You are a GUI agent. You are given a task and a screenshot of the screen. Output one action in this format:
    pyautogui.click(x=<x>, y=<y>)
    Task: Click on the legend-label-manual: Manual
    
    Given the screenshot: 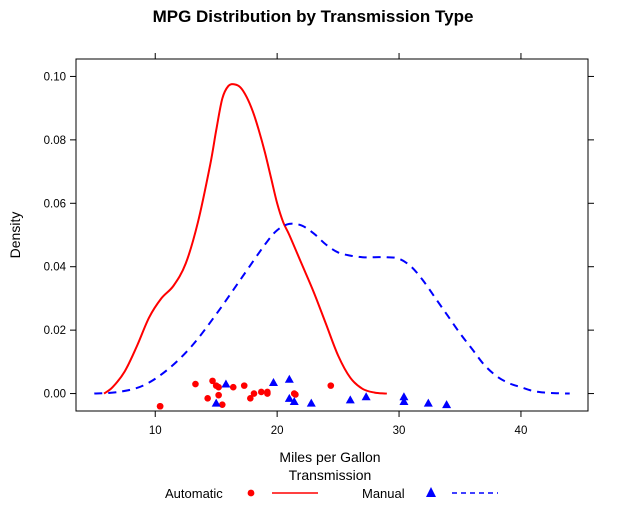 What is the action you would take?
    pyautogui.click(x=383, y=493)
    